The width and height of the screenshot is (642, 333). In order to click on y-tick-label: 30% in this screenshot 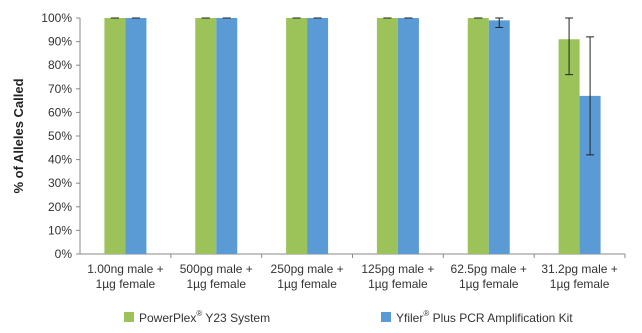, I will do `click(60, 183)`.